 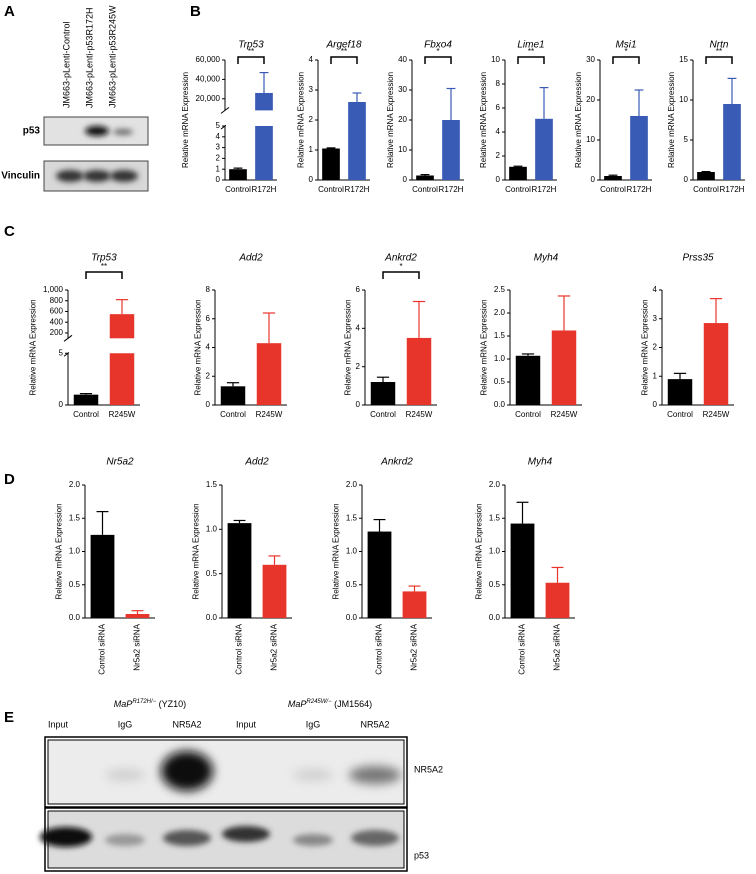 I want to click on y-tick-label: 2.5, so click(x=500, y=289).